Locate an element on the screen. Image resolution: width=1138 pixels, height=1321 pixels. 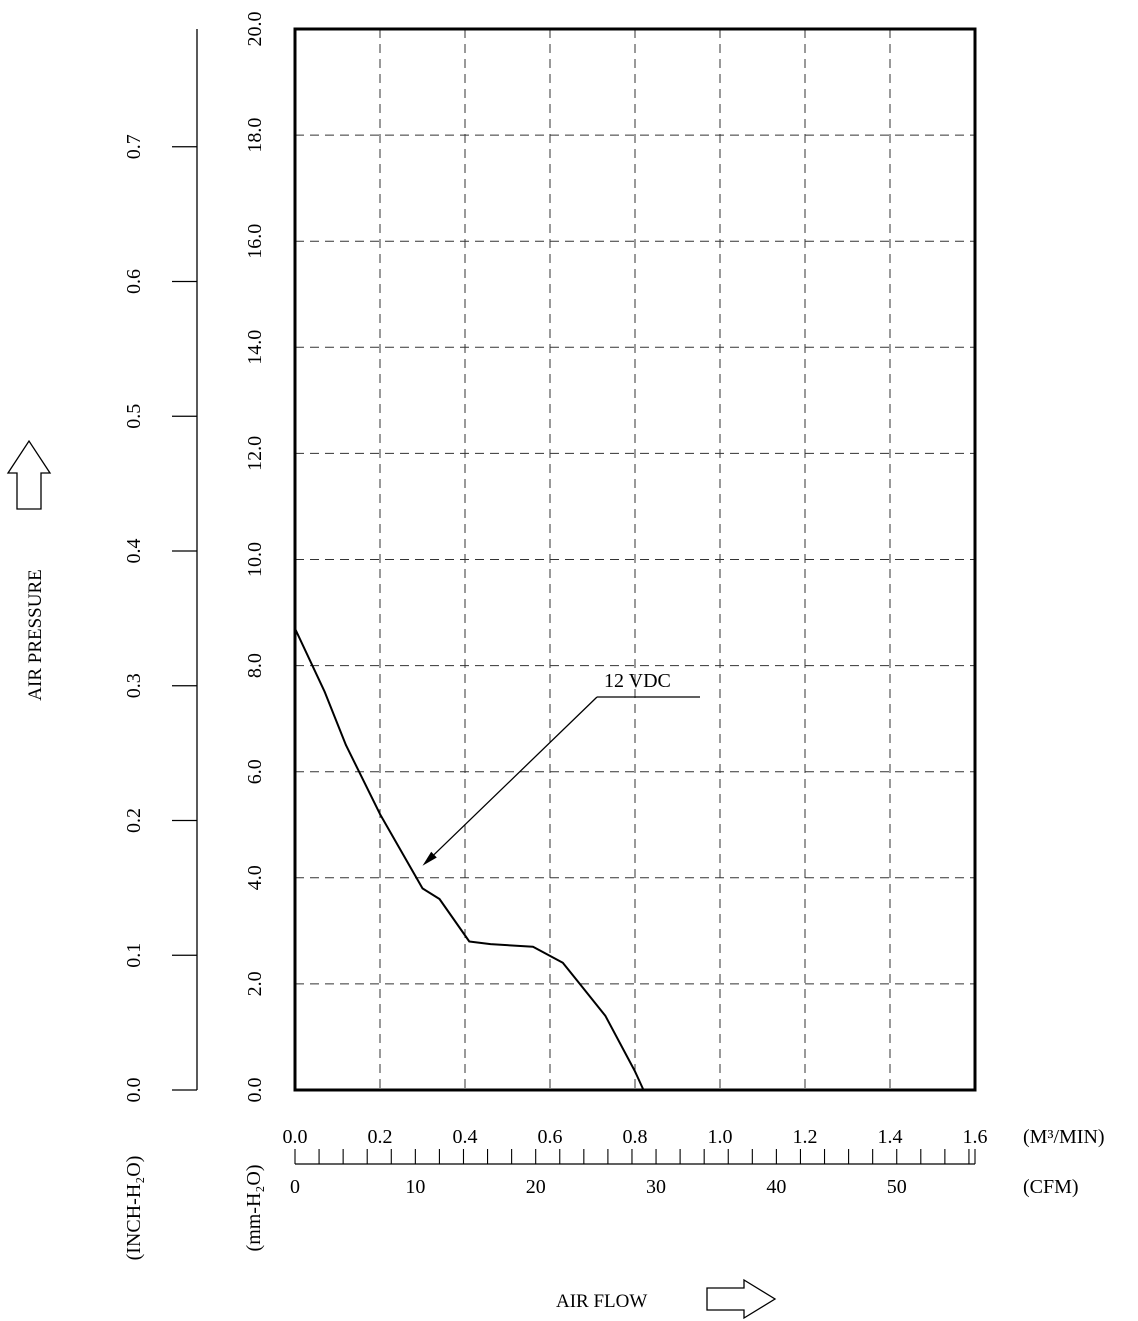
y-unit-primary: (mm-H₂O) is located at coordinates (254, 1208).